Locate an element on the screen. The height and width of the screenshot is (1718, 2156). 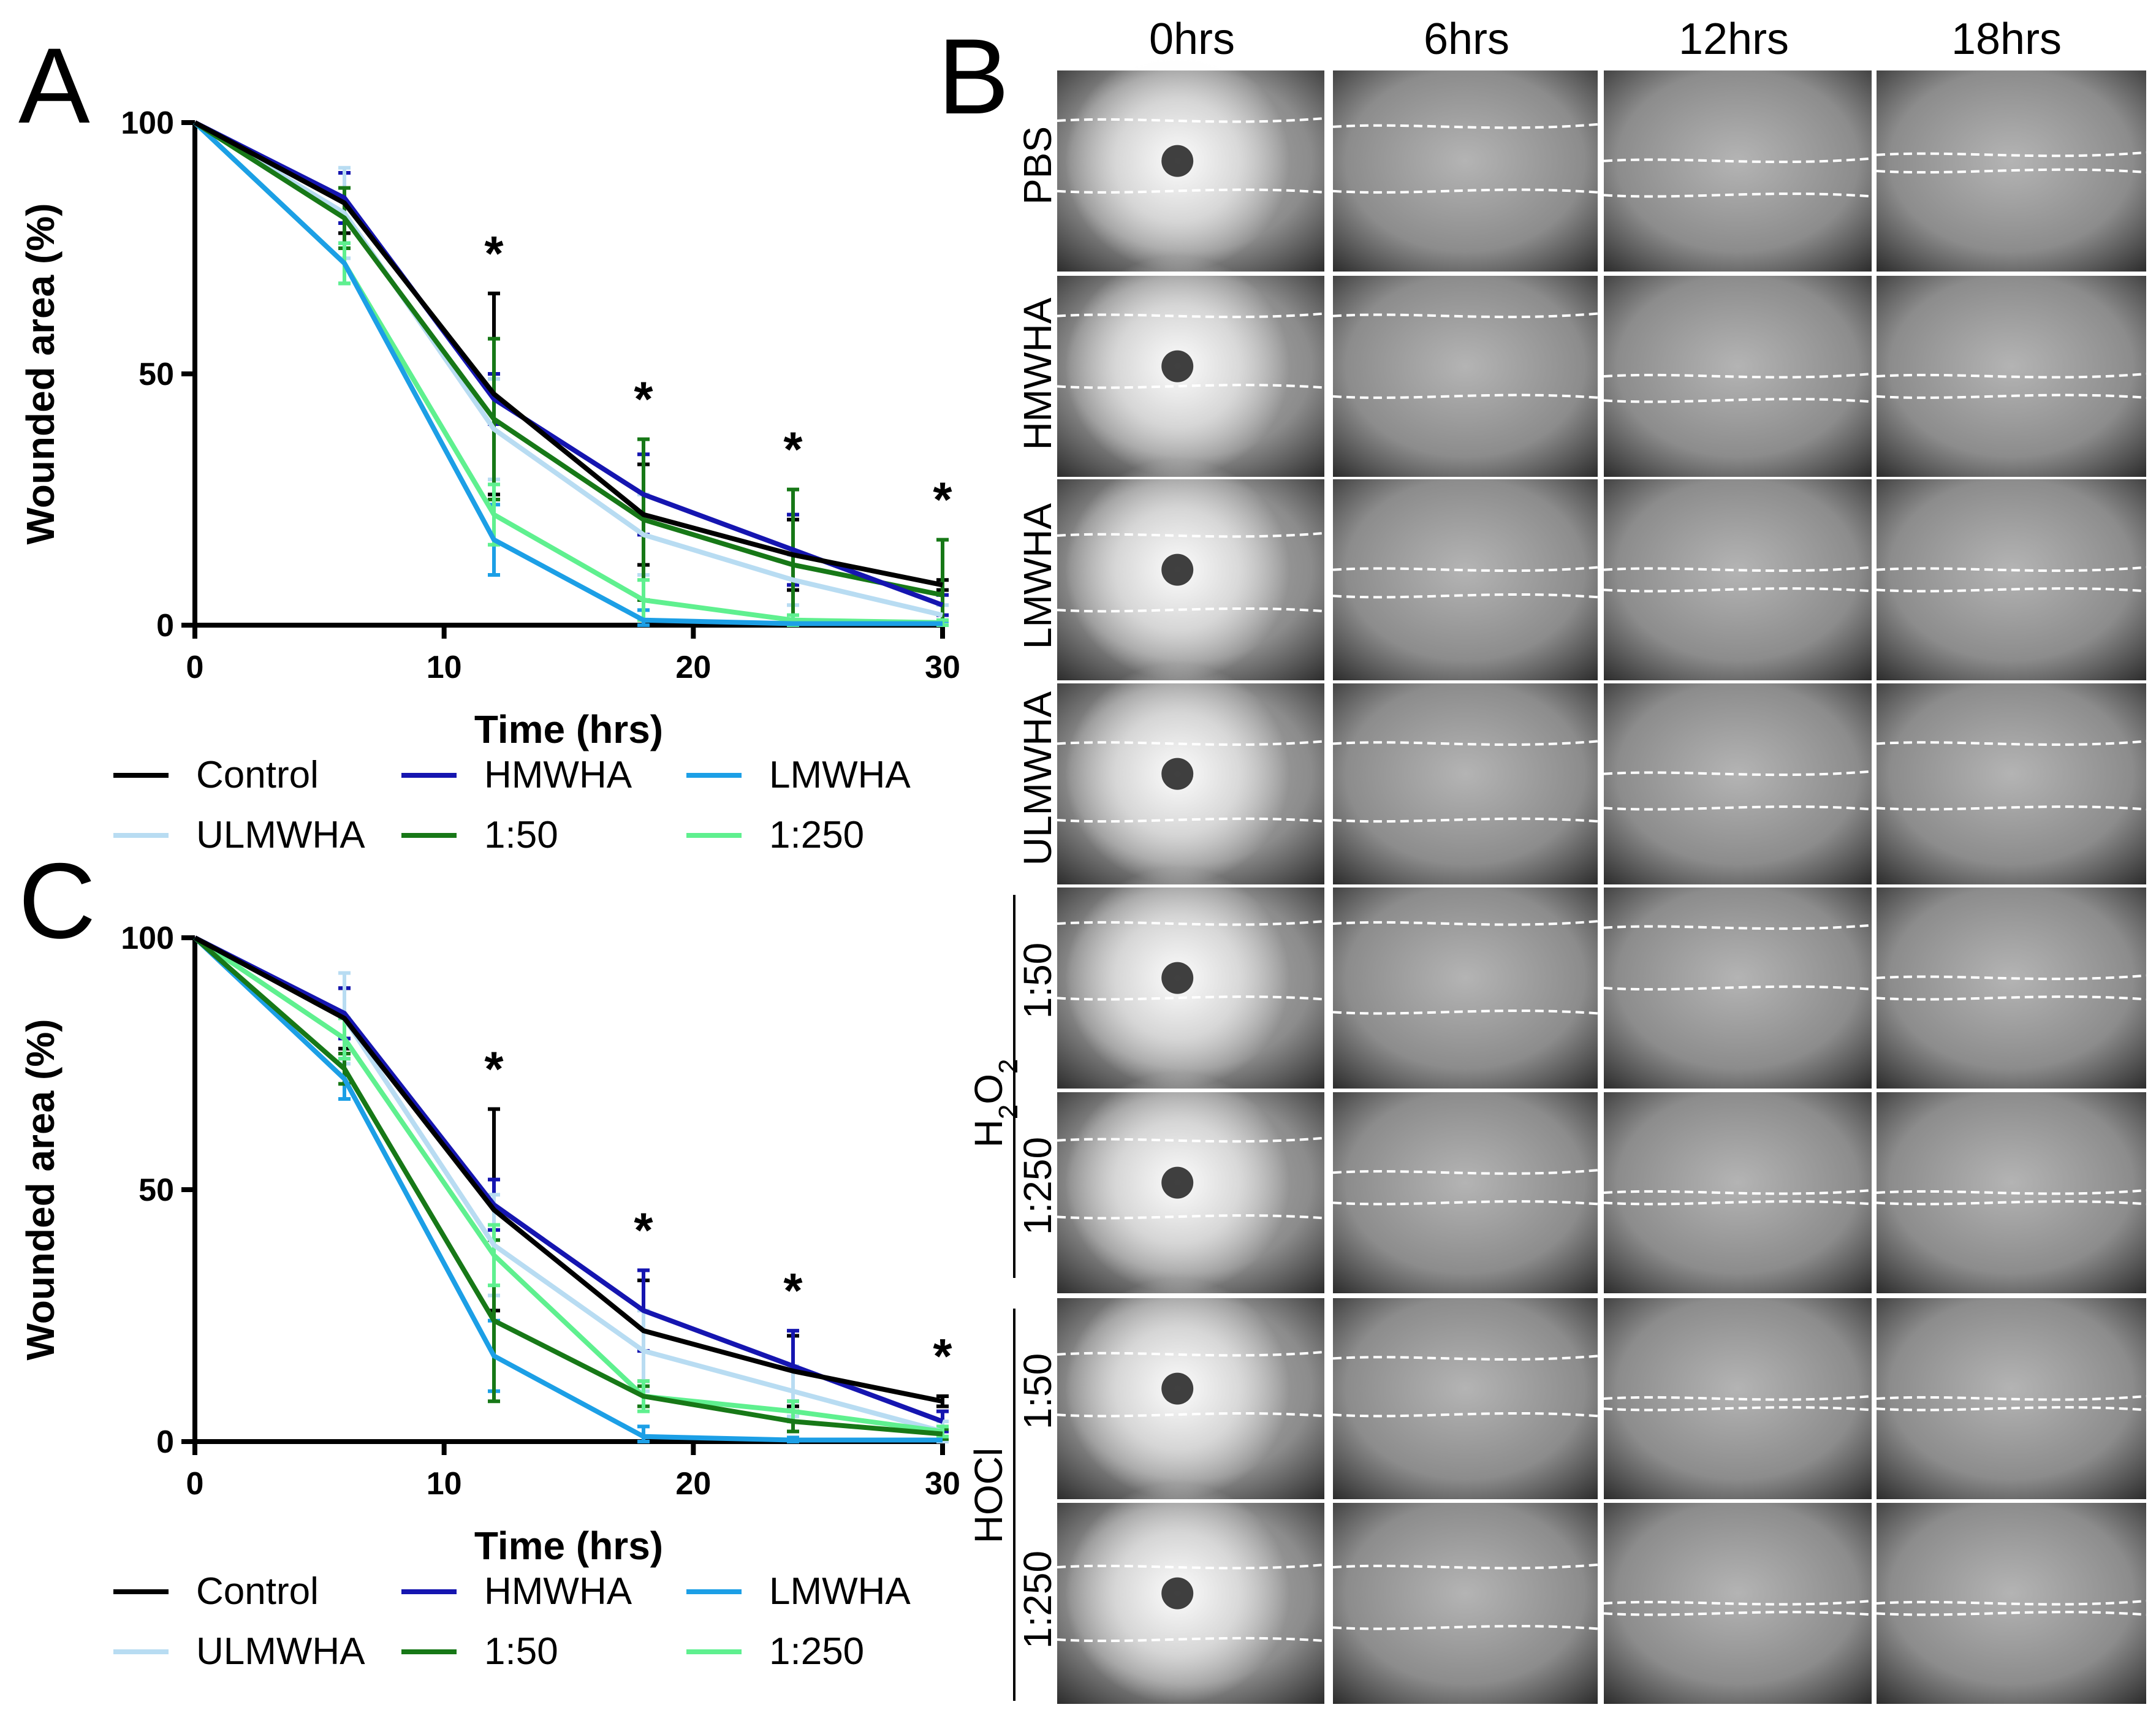
wound-edge-bottom-r7-c2 is located at coordinates (1738, 1613).